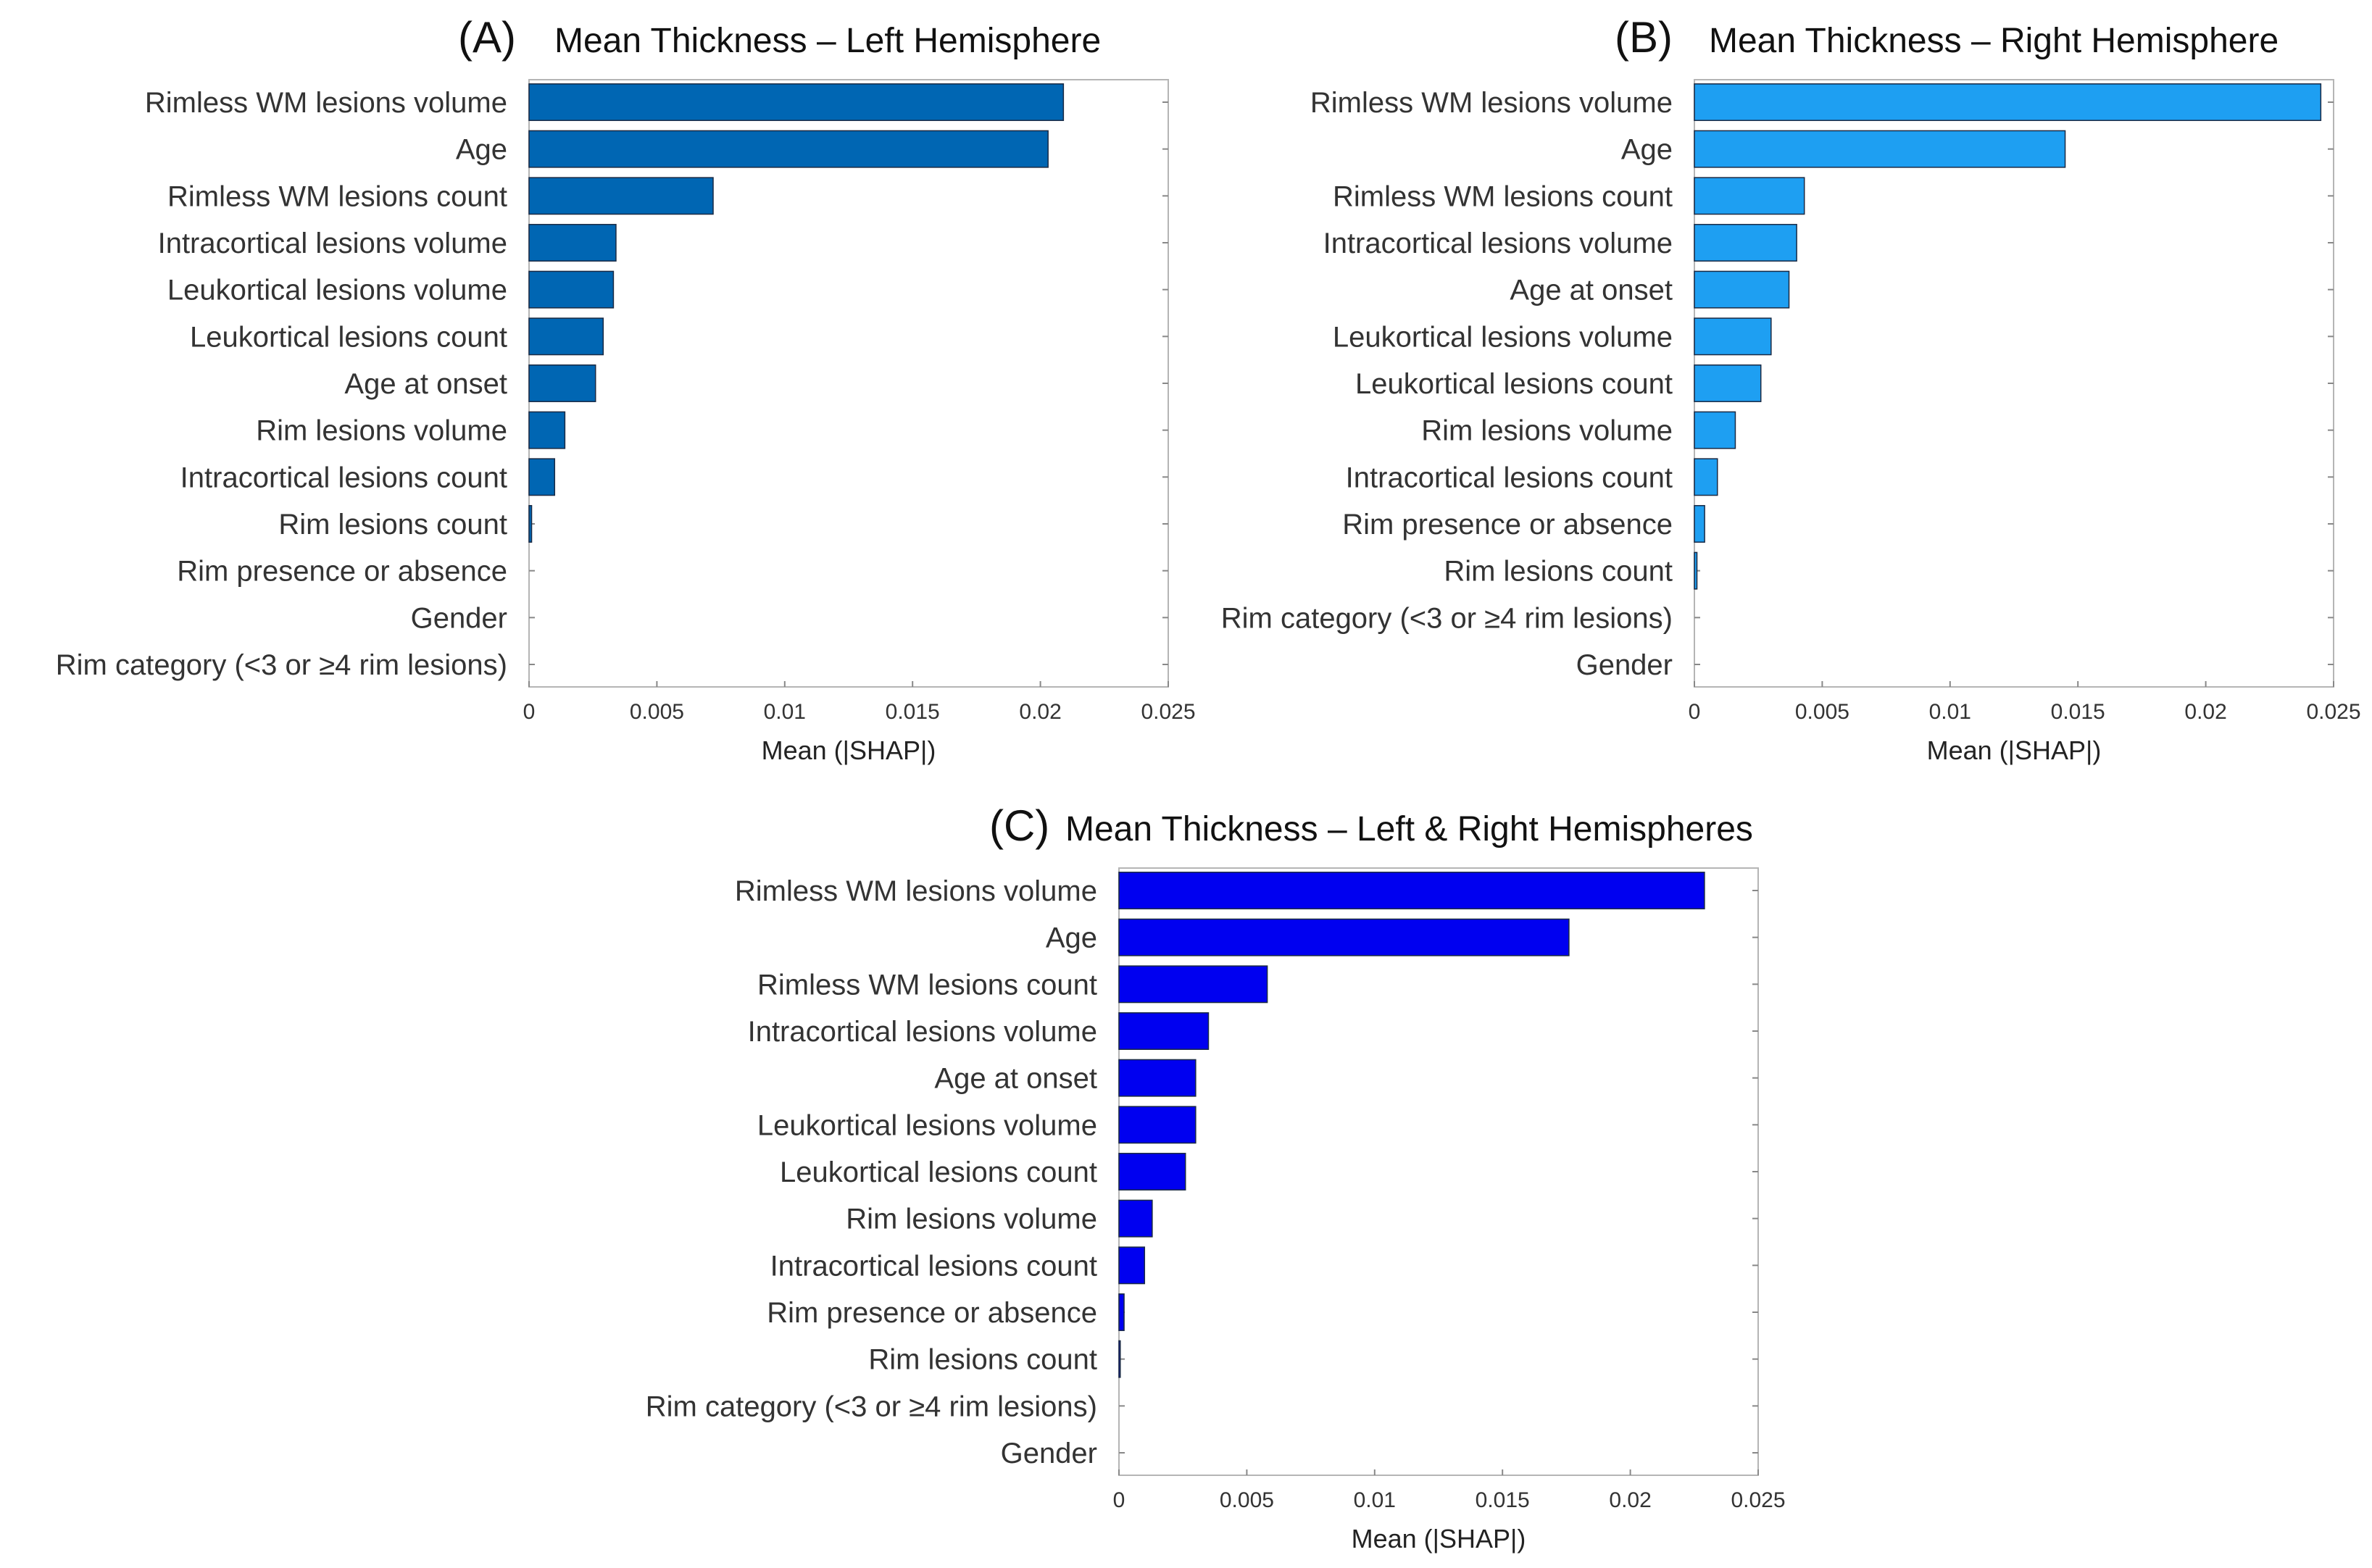 The width and height of the screenshot is (2372, 1568). What do you see at coordinates (1644, 37) in the screenshot?
I see `panel-letter: (B)` at bounding box center [1644, 37].